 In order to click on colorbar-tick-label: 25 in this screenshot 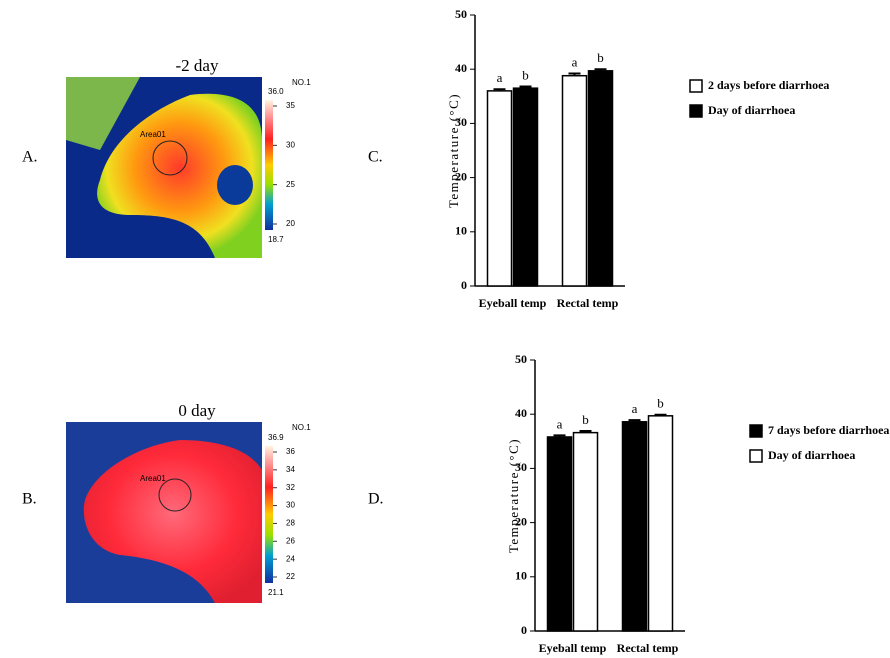, I will do `click(290, 184)`.